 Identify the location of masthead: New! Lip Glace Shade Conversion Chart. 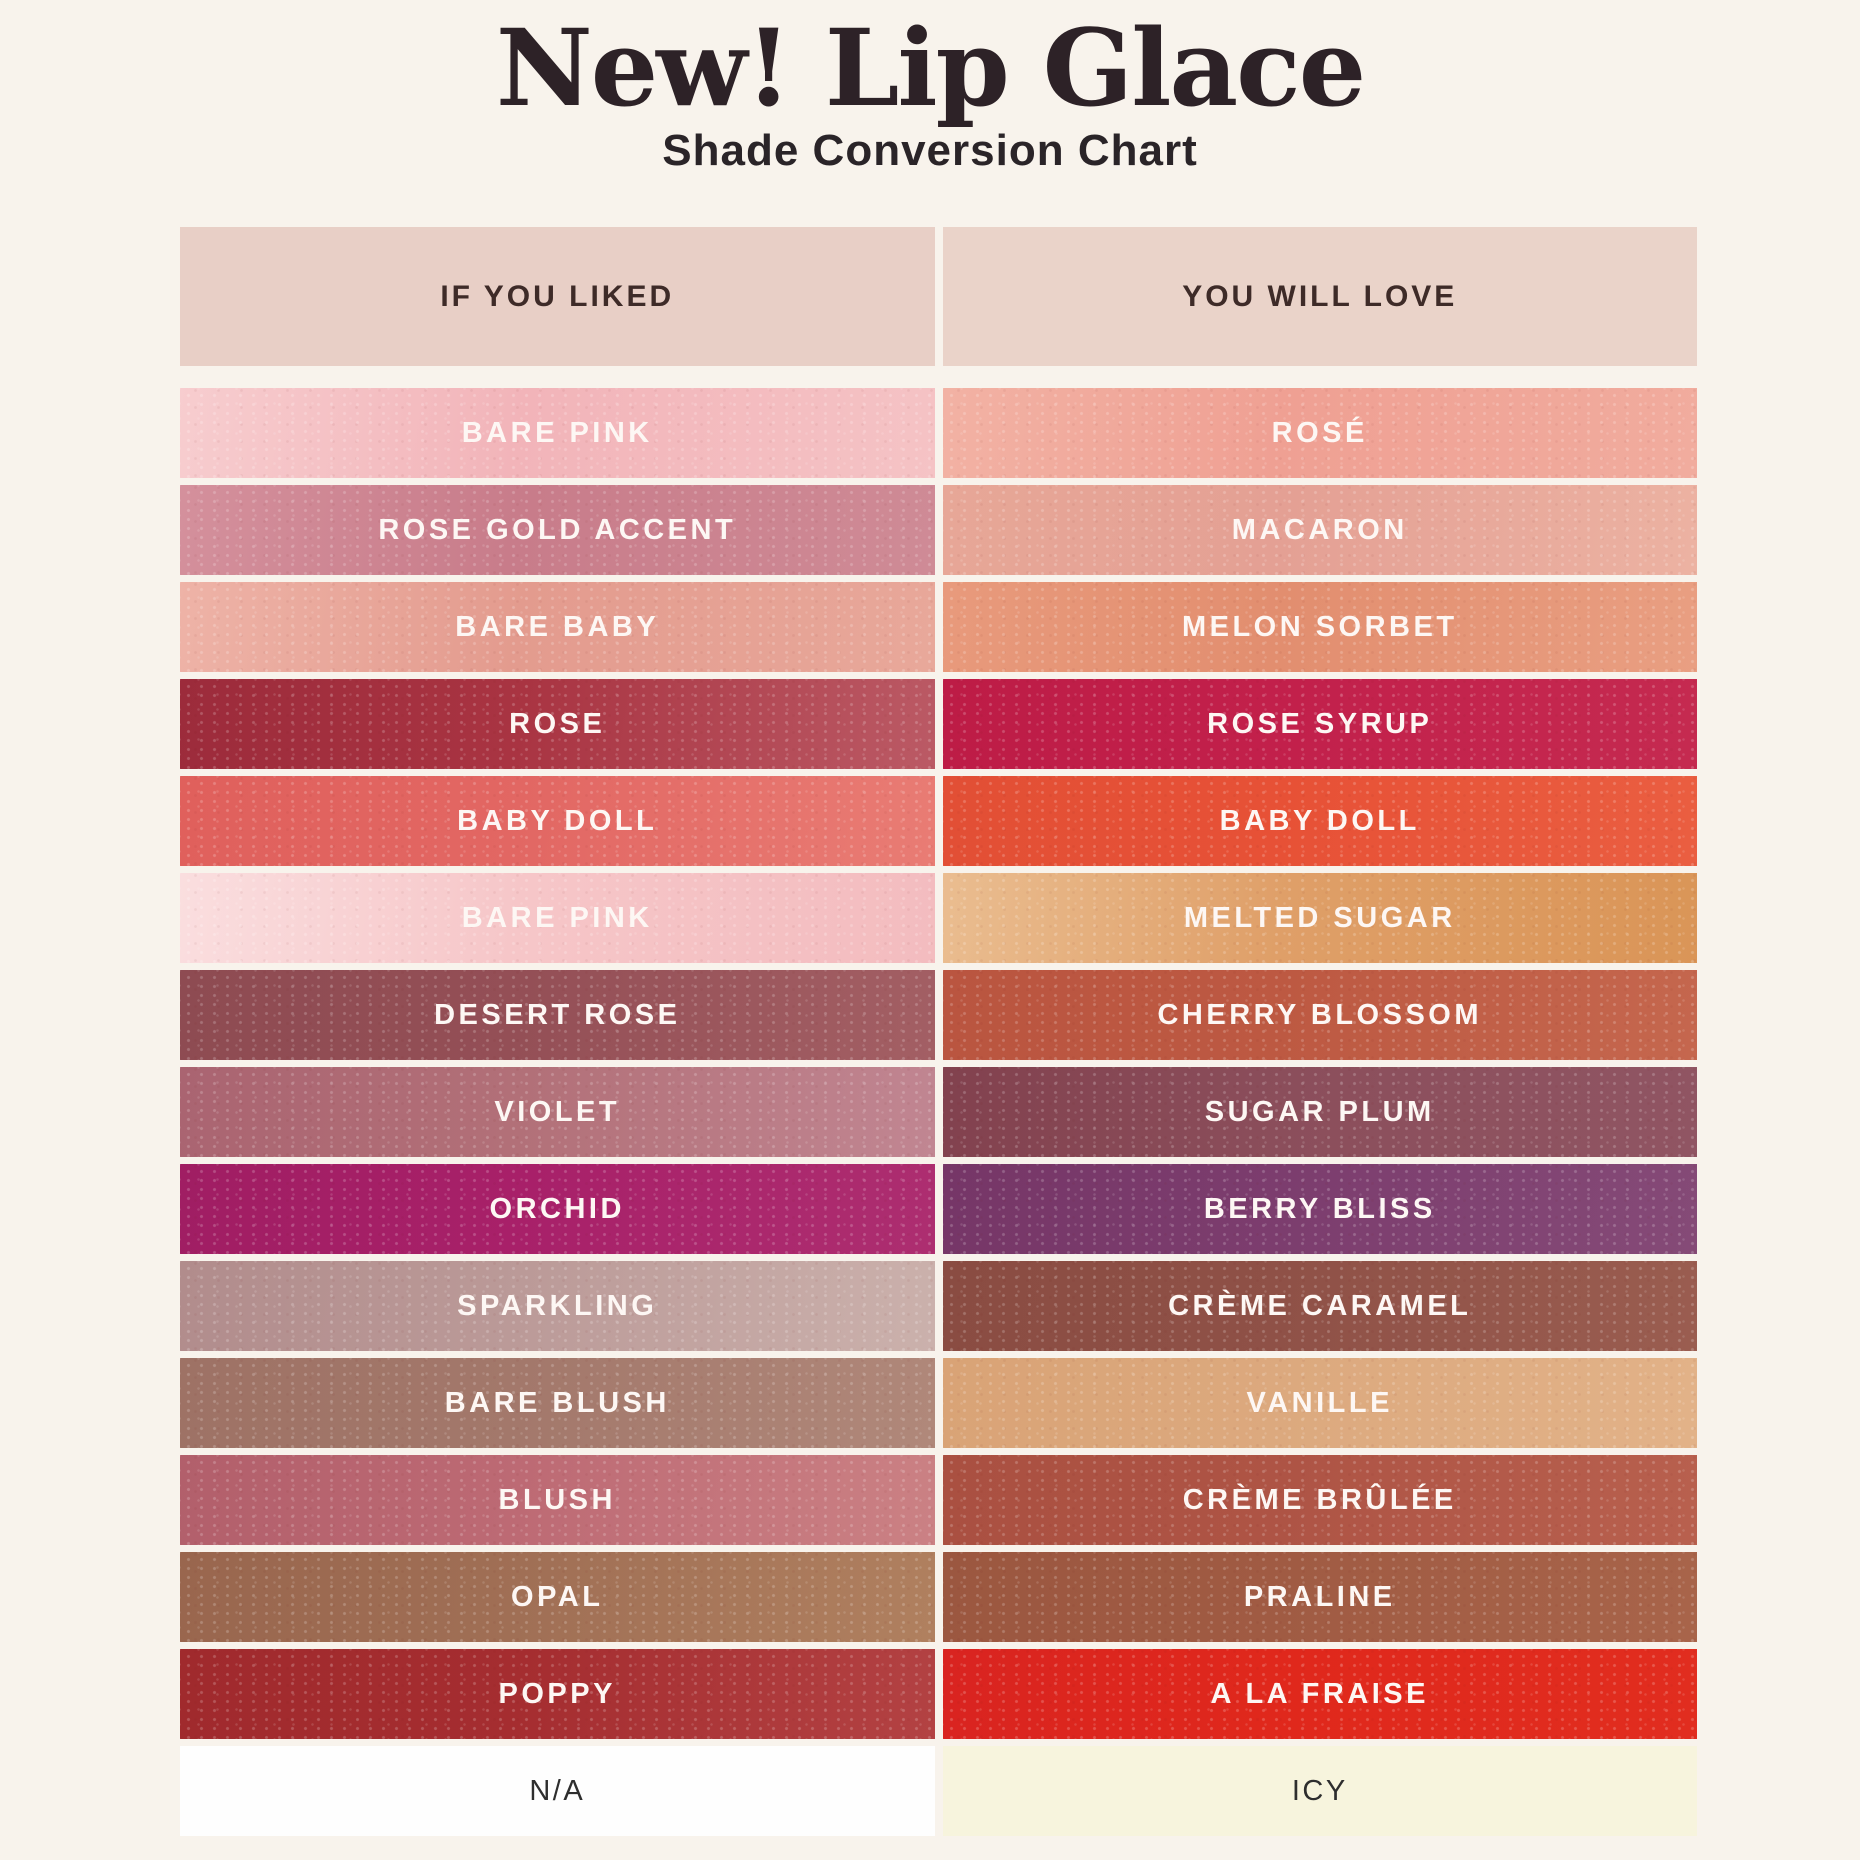
(930, 88).